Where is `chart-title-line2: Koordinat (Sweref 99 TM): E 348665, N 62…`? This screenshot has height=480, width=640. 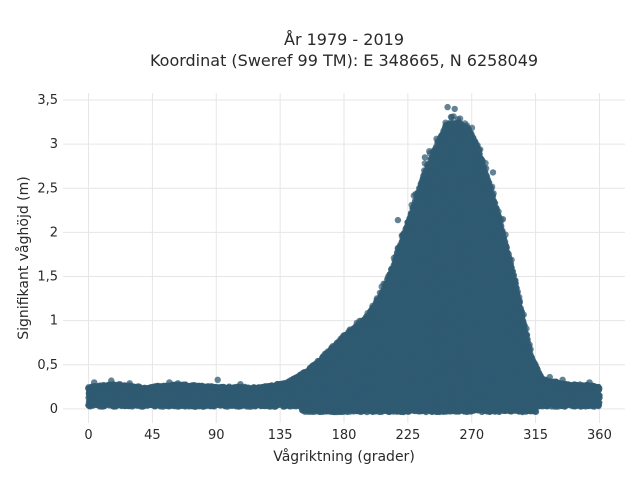
chart-title-line2: Koordinat (Sweref 99 TM): E 348665, N 62… is located at coordinates (344, 60).